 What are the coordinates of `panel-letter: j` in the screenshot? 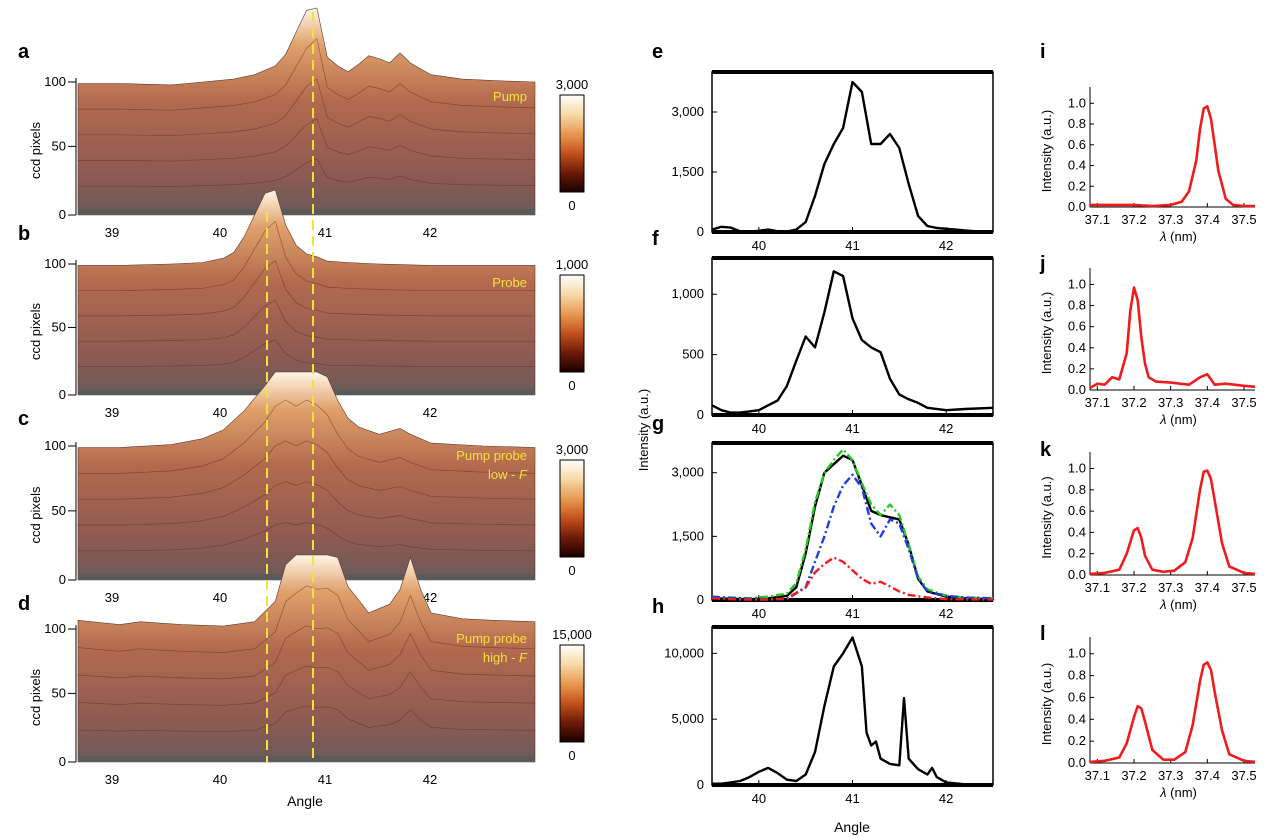 It's located at (1042, 264).